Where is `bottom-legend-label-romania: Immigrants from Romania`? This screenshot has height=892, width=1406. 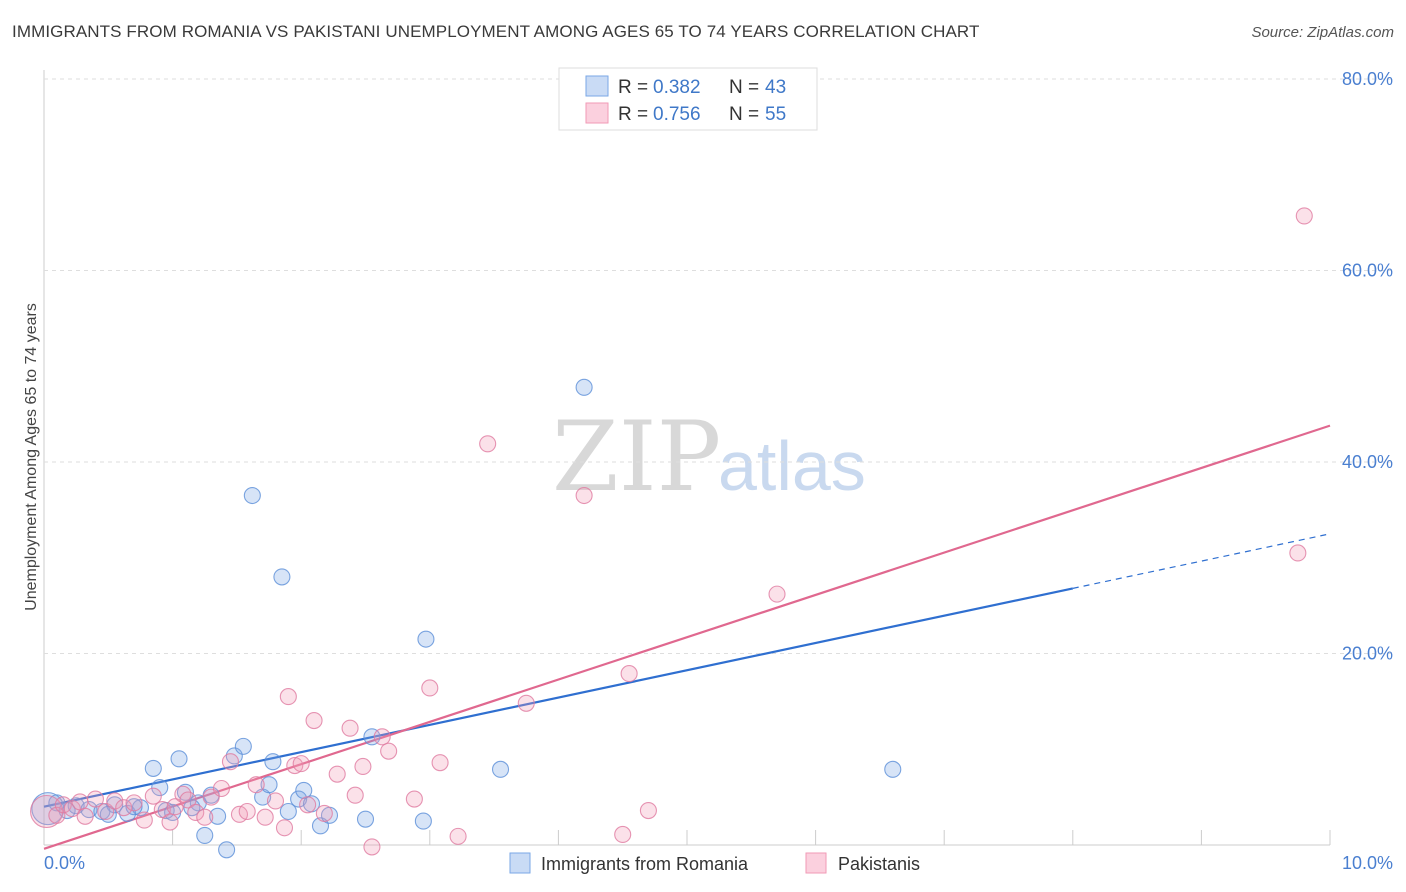
bottom-legend-label-romania: Immigrants from Romania is located at coordinates (645, 864).